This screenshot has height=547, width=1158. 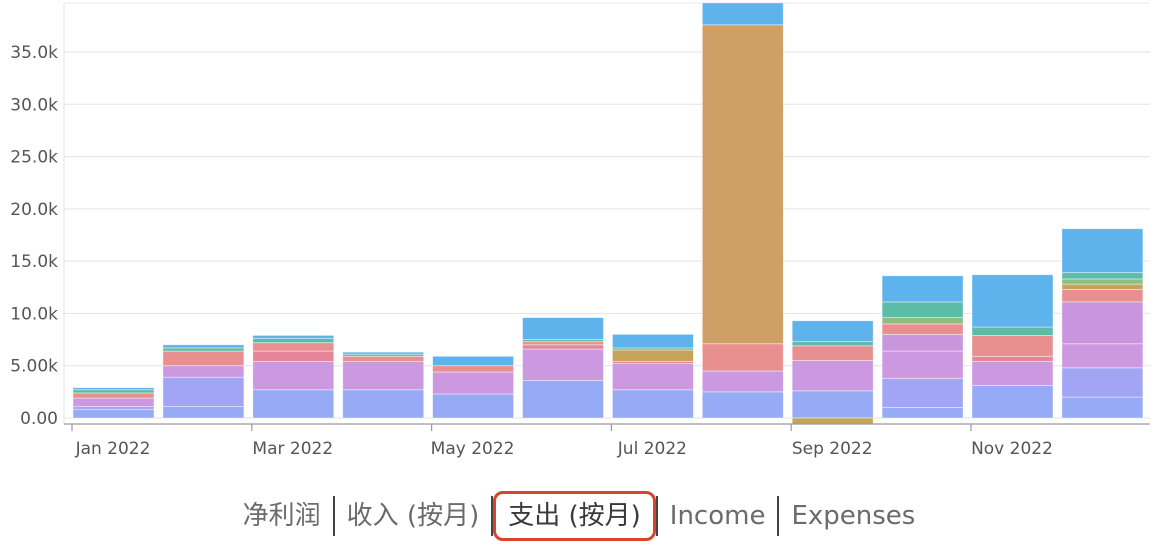 What do you see at coordinates (292, 449) in the screenshot?
I see `x-tick-label: Mar 2022` at bounding box center [292, 449].